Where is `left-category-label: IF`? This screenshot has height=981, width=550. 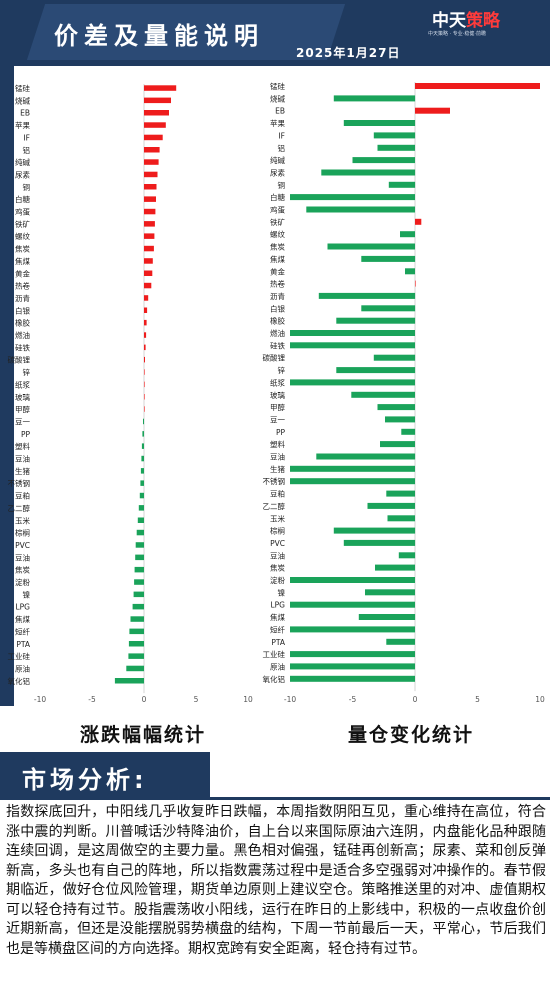 left-category-label: IF is located at coordinates (26, 137).